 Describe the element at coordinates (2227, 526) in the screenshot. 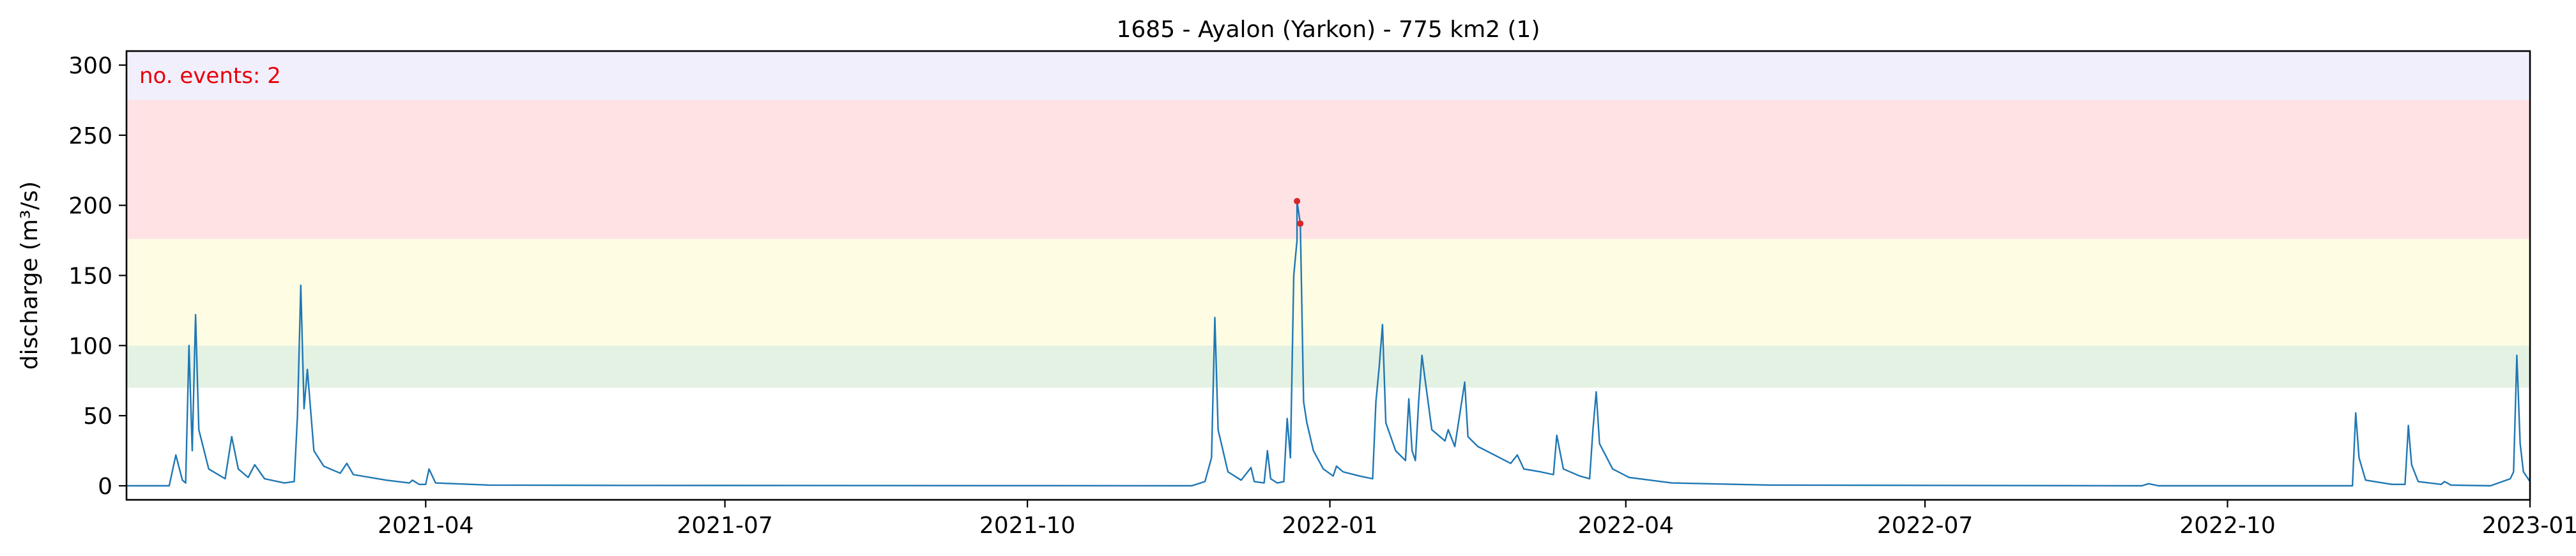

I see `x-tick-label: 2022-10` at that location.